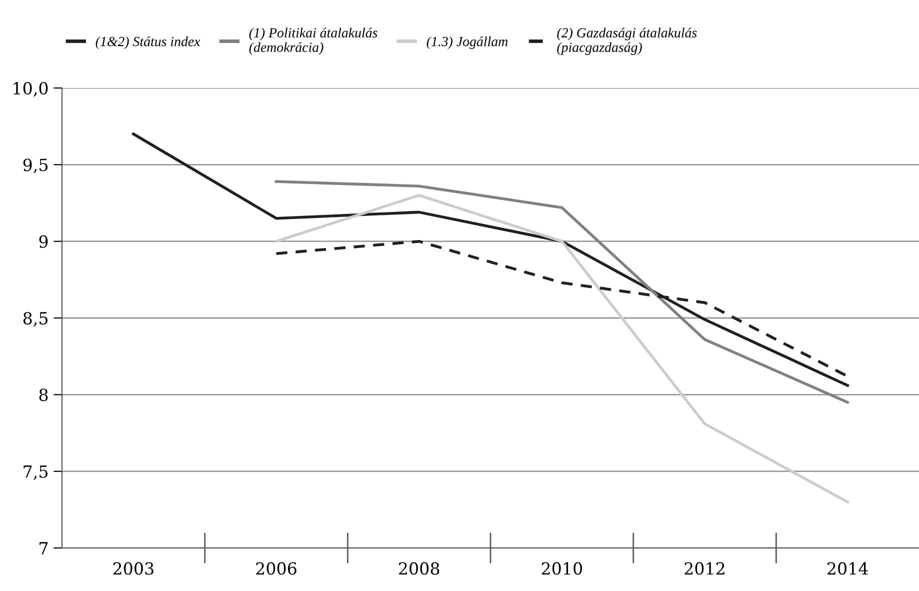  Describe the element at coordinates (35, 319) in the screenshot. I see `y-tick-label: 8,5` at that location.